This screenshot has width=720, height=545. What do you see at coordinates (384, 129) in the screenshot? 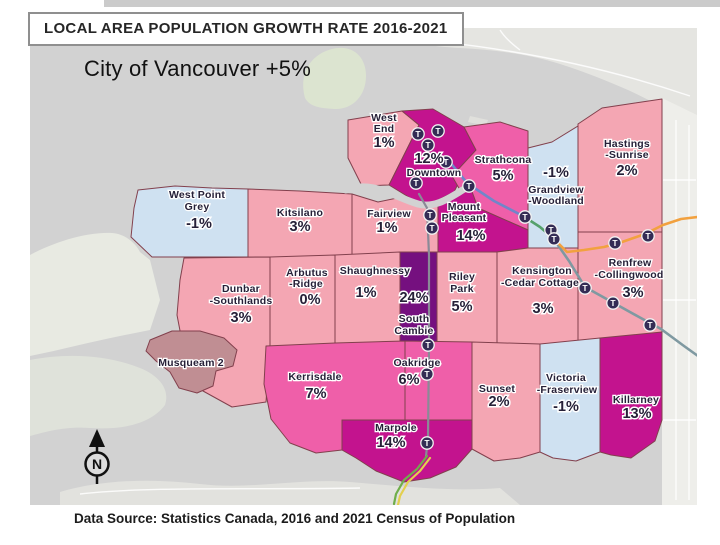
I see `region-label-west-end: End` at bounding box center [384, 129].